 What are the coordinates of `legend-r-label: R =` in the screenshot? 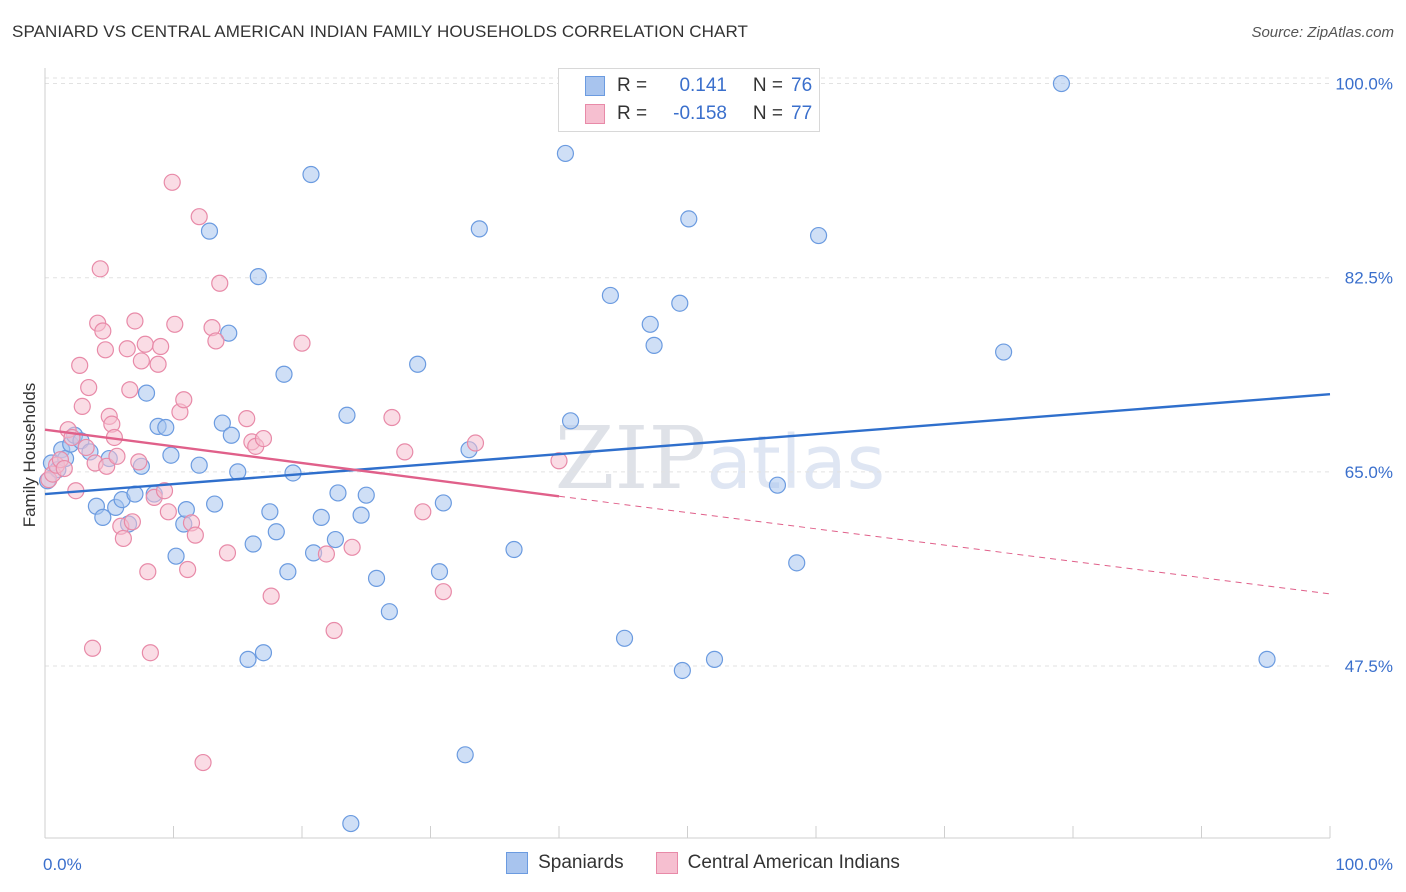 It's located at (632, 85).